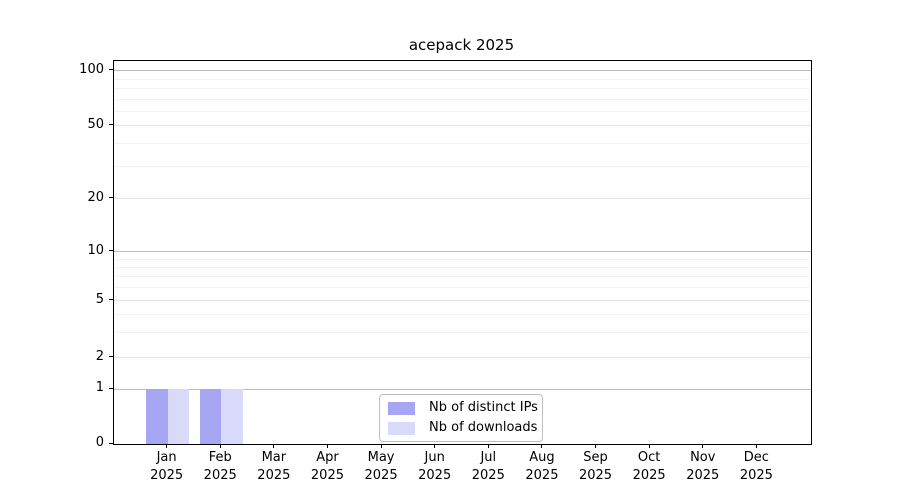 The image size is (900, 500). What do you see at coordinates (756, 467) in the screenshot?
I see `x-tick-label: Dec 2025` at bounding box center [756, 467].